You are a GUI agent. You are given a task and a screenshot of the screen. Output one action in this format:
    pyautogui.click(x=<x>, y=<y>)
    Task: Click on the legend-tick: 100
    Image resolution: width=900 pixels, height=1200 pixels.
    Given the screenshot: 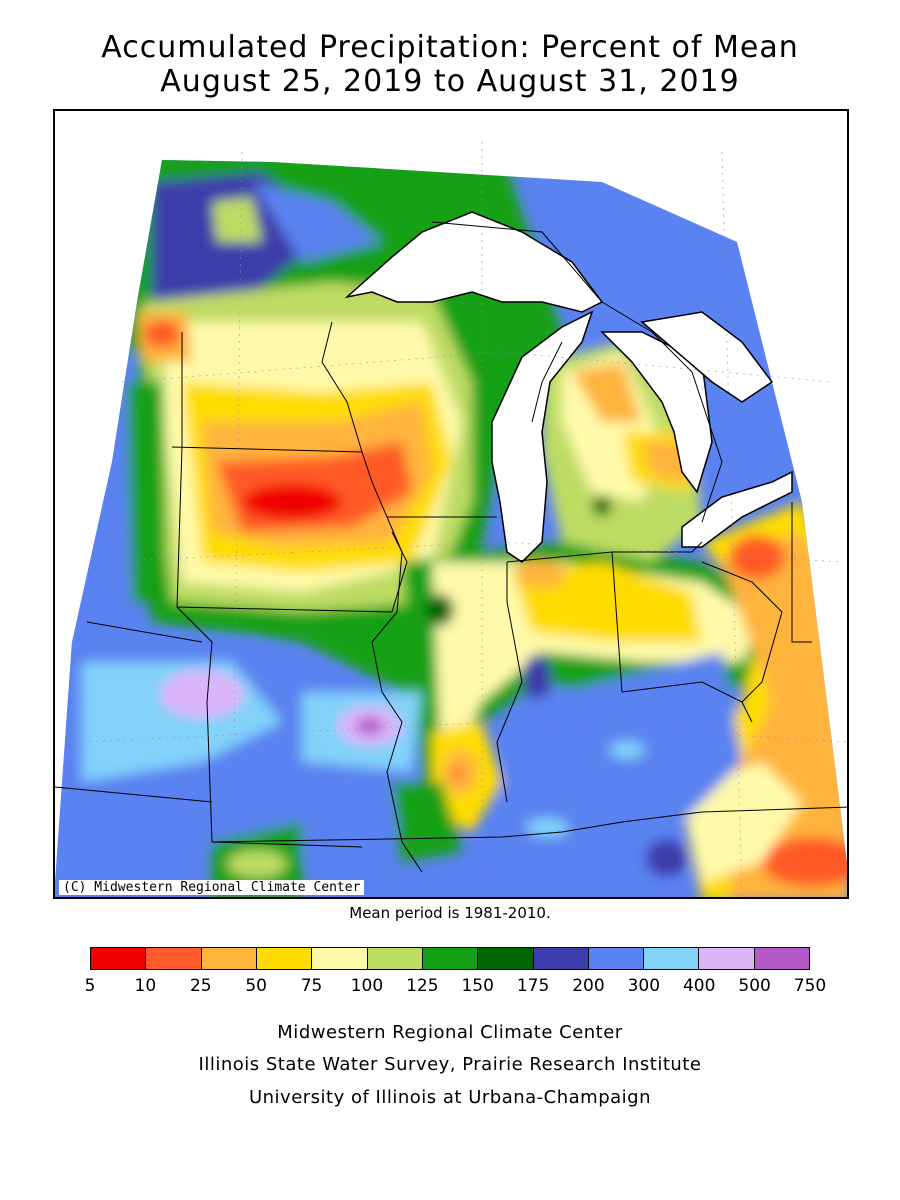 What is the action you would take?
    pyautogui.click(x=367, y=986)
    